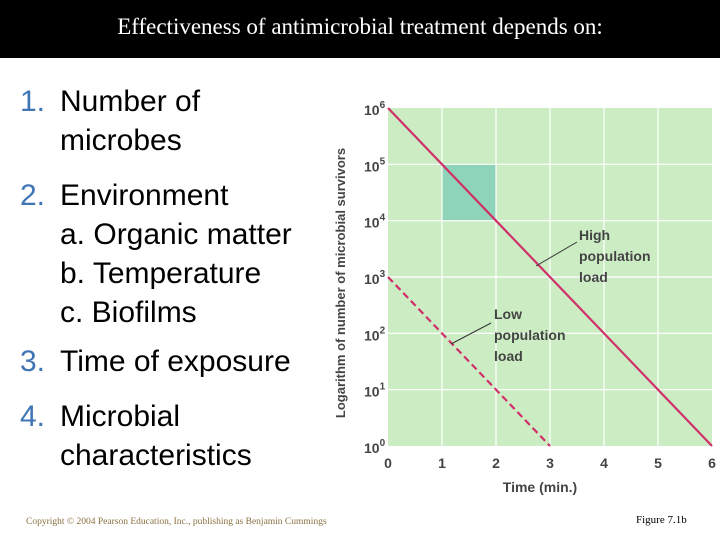  Describe the element at coordinates (658, 463) in the screenshot. I see `x-tick-label: 5` at that location.